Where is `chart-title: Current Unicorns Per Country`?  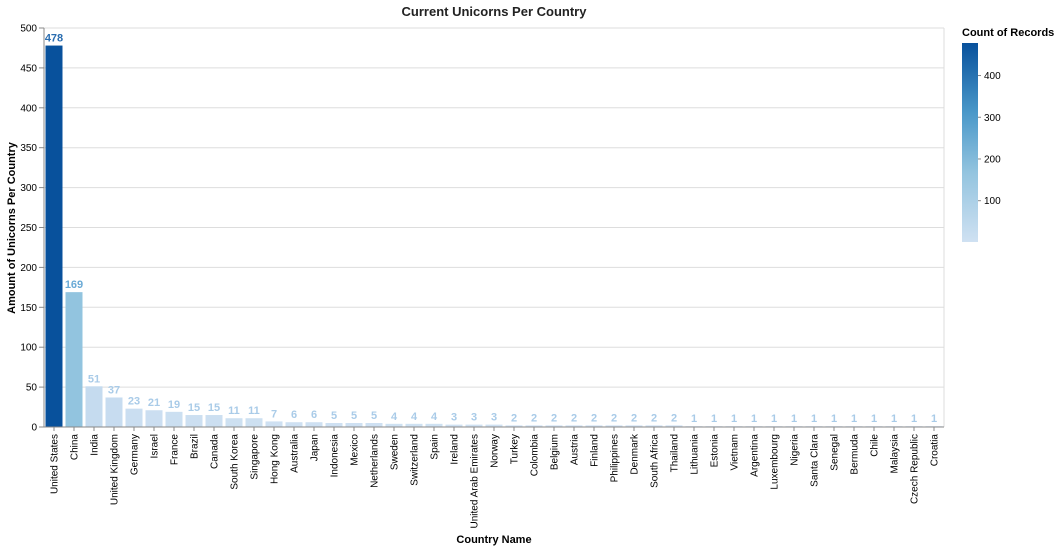
chart-title: Current Unicorns Per Country is located at coordinates (495, 11).